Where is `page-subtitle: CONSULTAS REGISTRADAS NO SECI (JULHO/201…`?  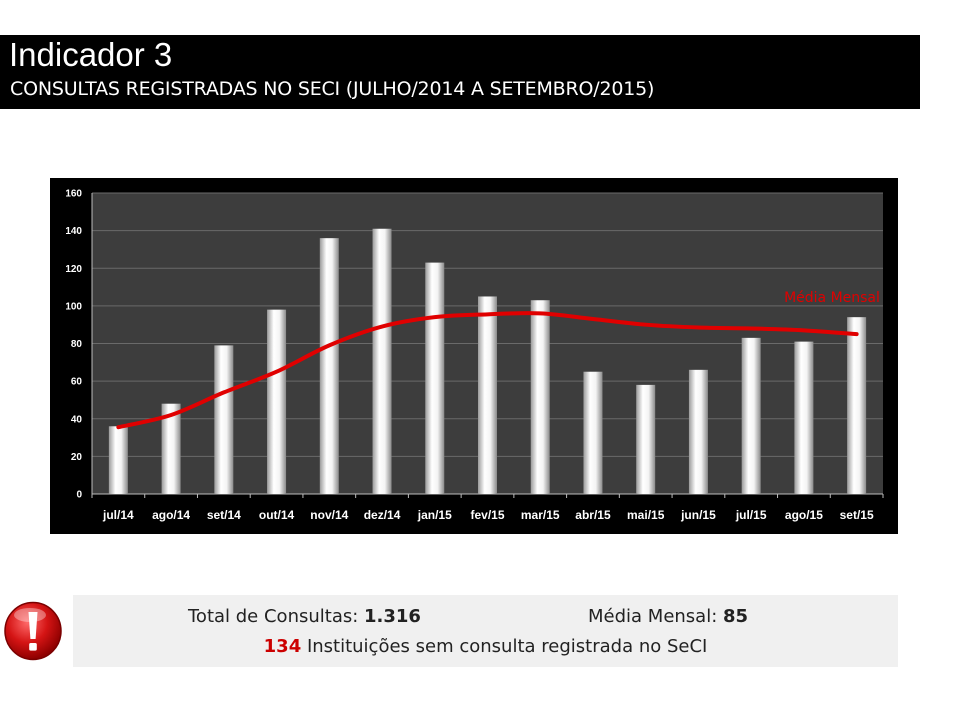 page-subtitle: CONSULTAS REGISTRADAS NO SECI (JULHO/201… is located at coordinates (332, 89).